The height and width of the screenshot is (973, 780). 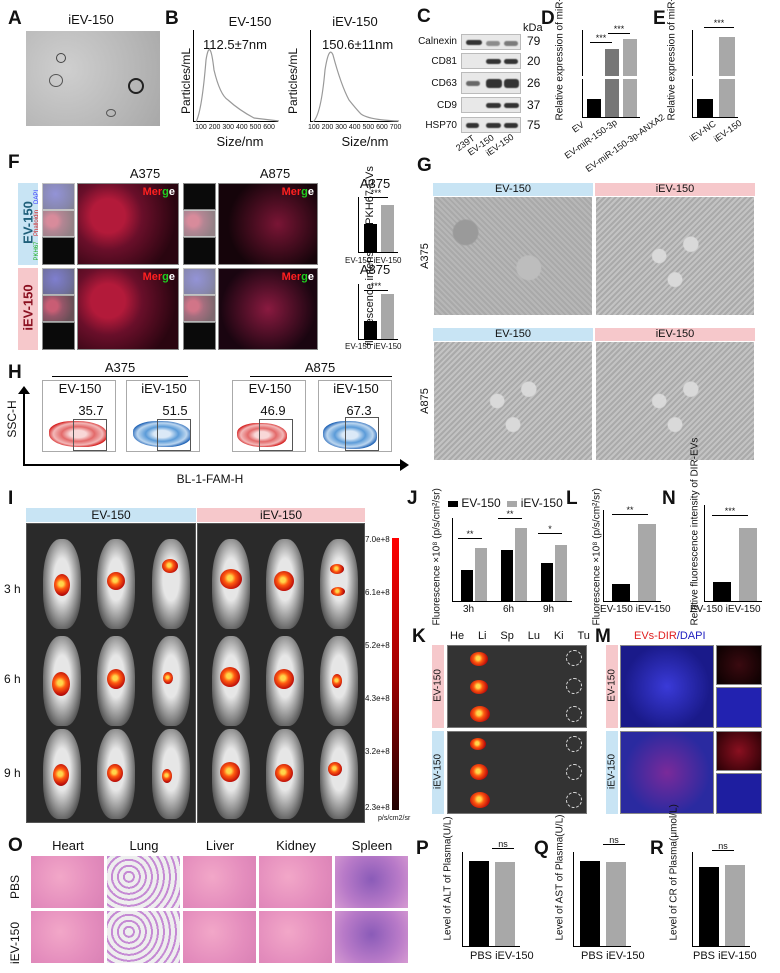 I want to click on bar-ev, so click(x=594, y=108).